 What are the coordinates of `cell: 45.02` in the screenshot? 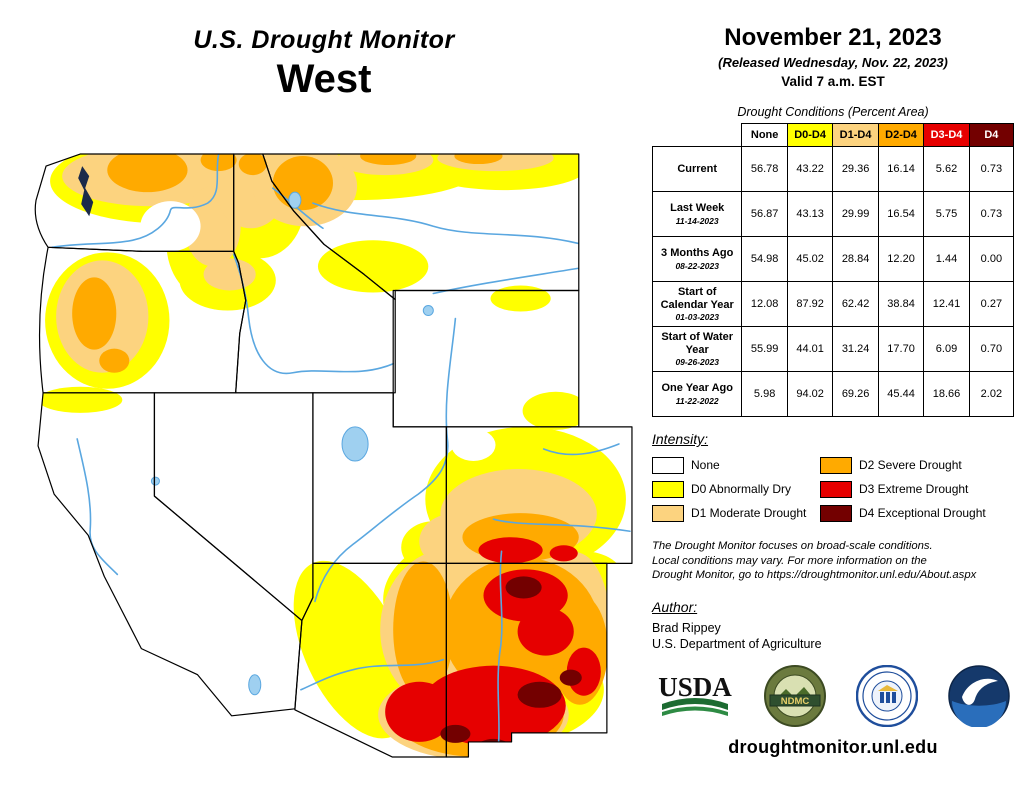 It's located at (810, 259).